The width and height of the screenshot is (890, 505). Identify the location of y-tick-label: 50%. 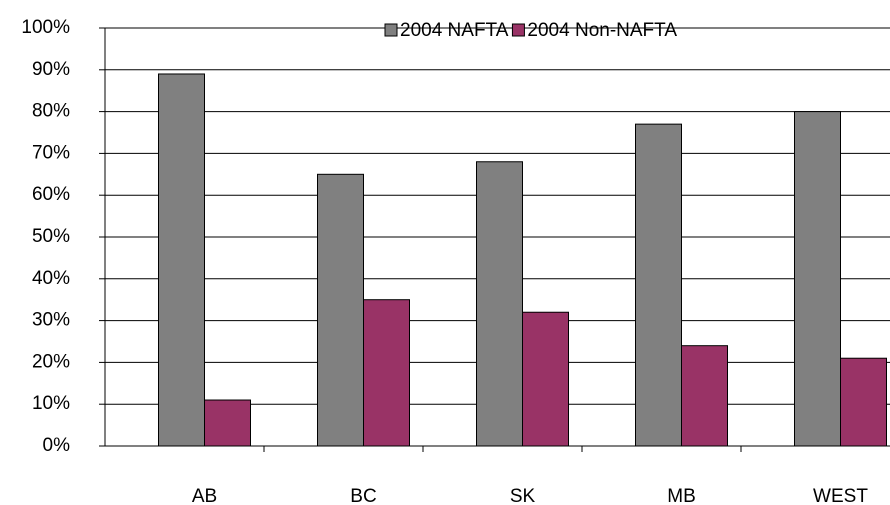
(51, 236).